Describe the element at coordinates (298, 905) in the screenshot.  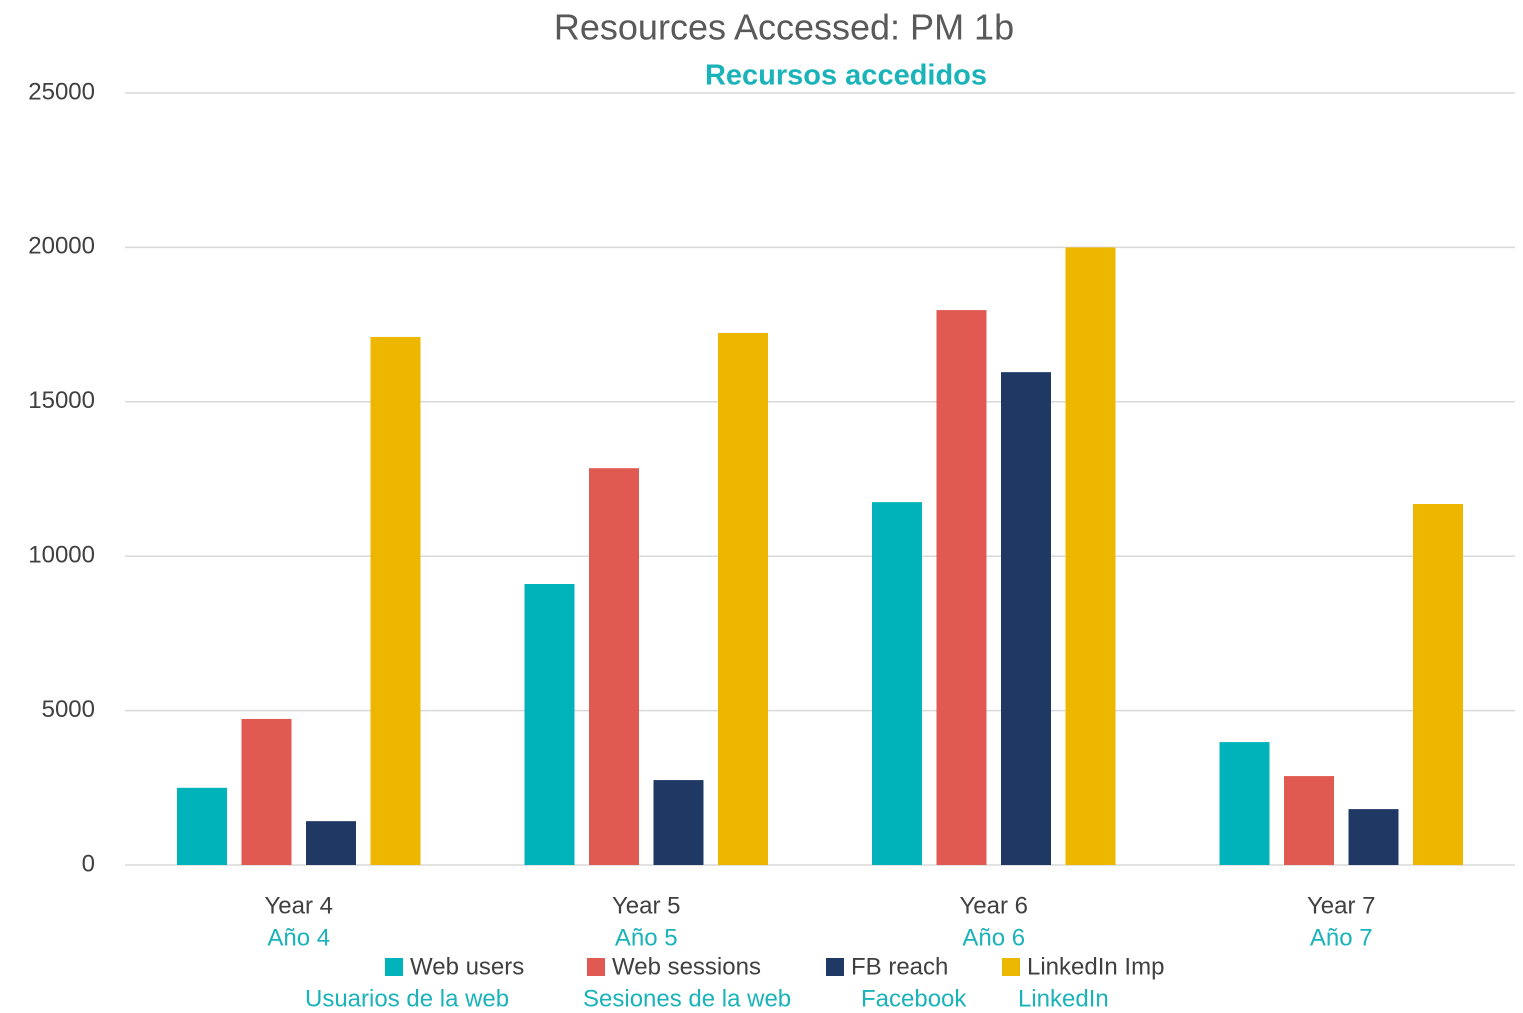
I see `x-tick-label: Year 4` at that location.